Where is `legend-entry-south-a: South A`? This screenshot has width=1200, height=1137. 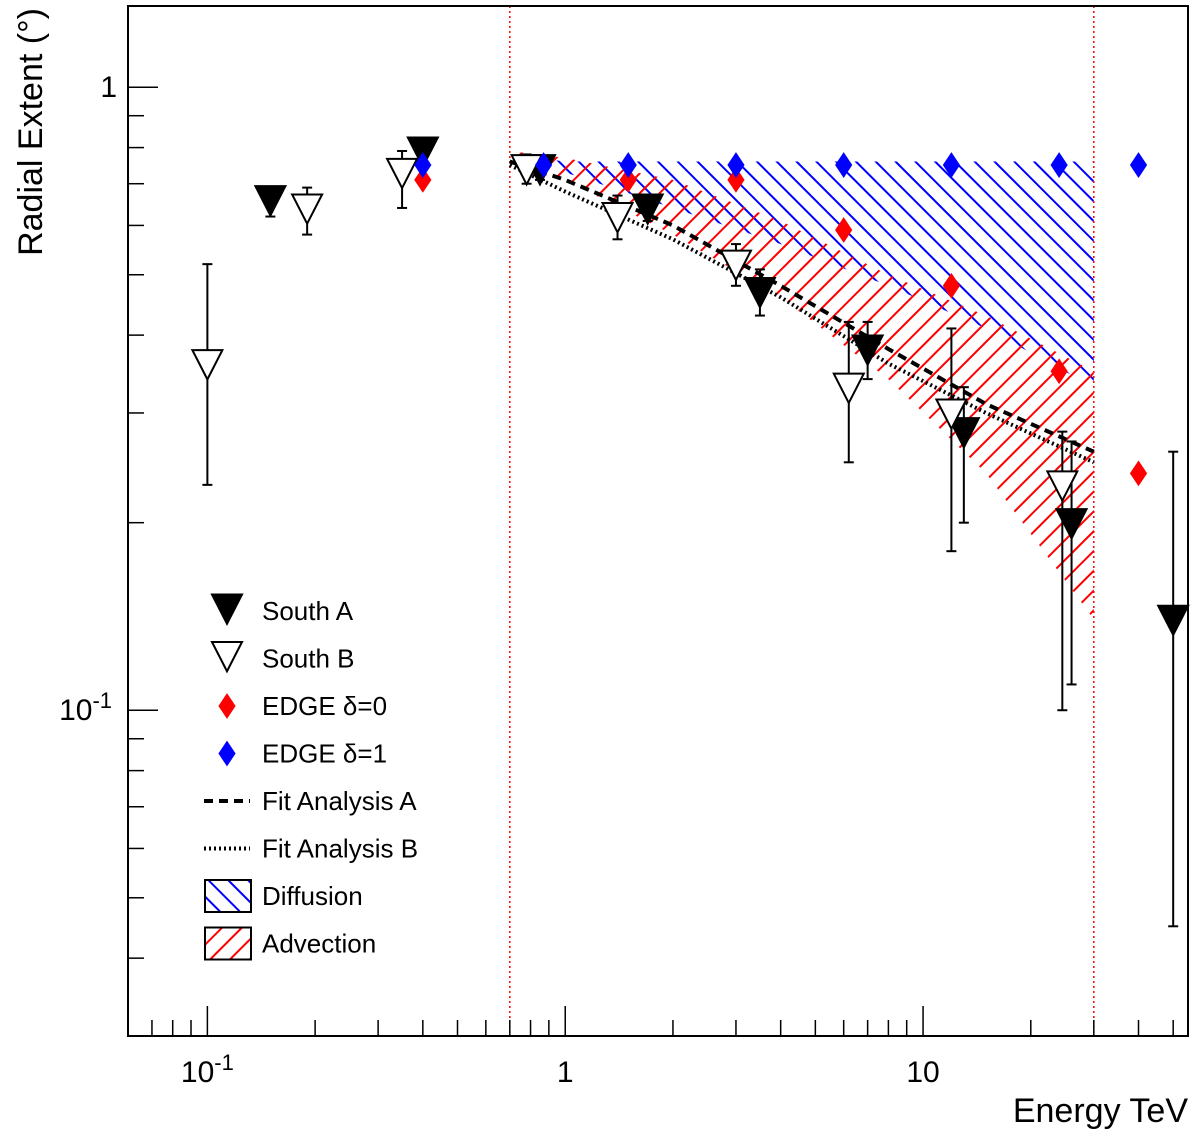
legend-entry-south-a: South A is located at coordinates (282, 609).